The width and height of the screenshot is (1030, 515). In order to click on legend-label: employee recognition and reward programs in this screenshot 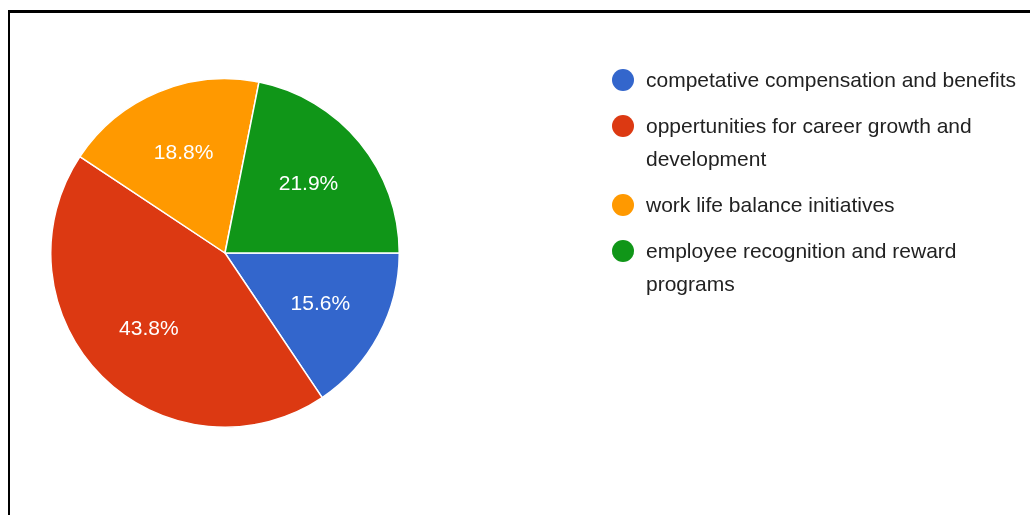, I will do `click(802, 267)`.